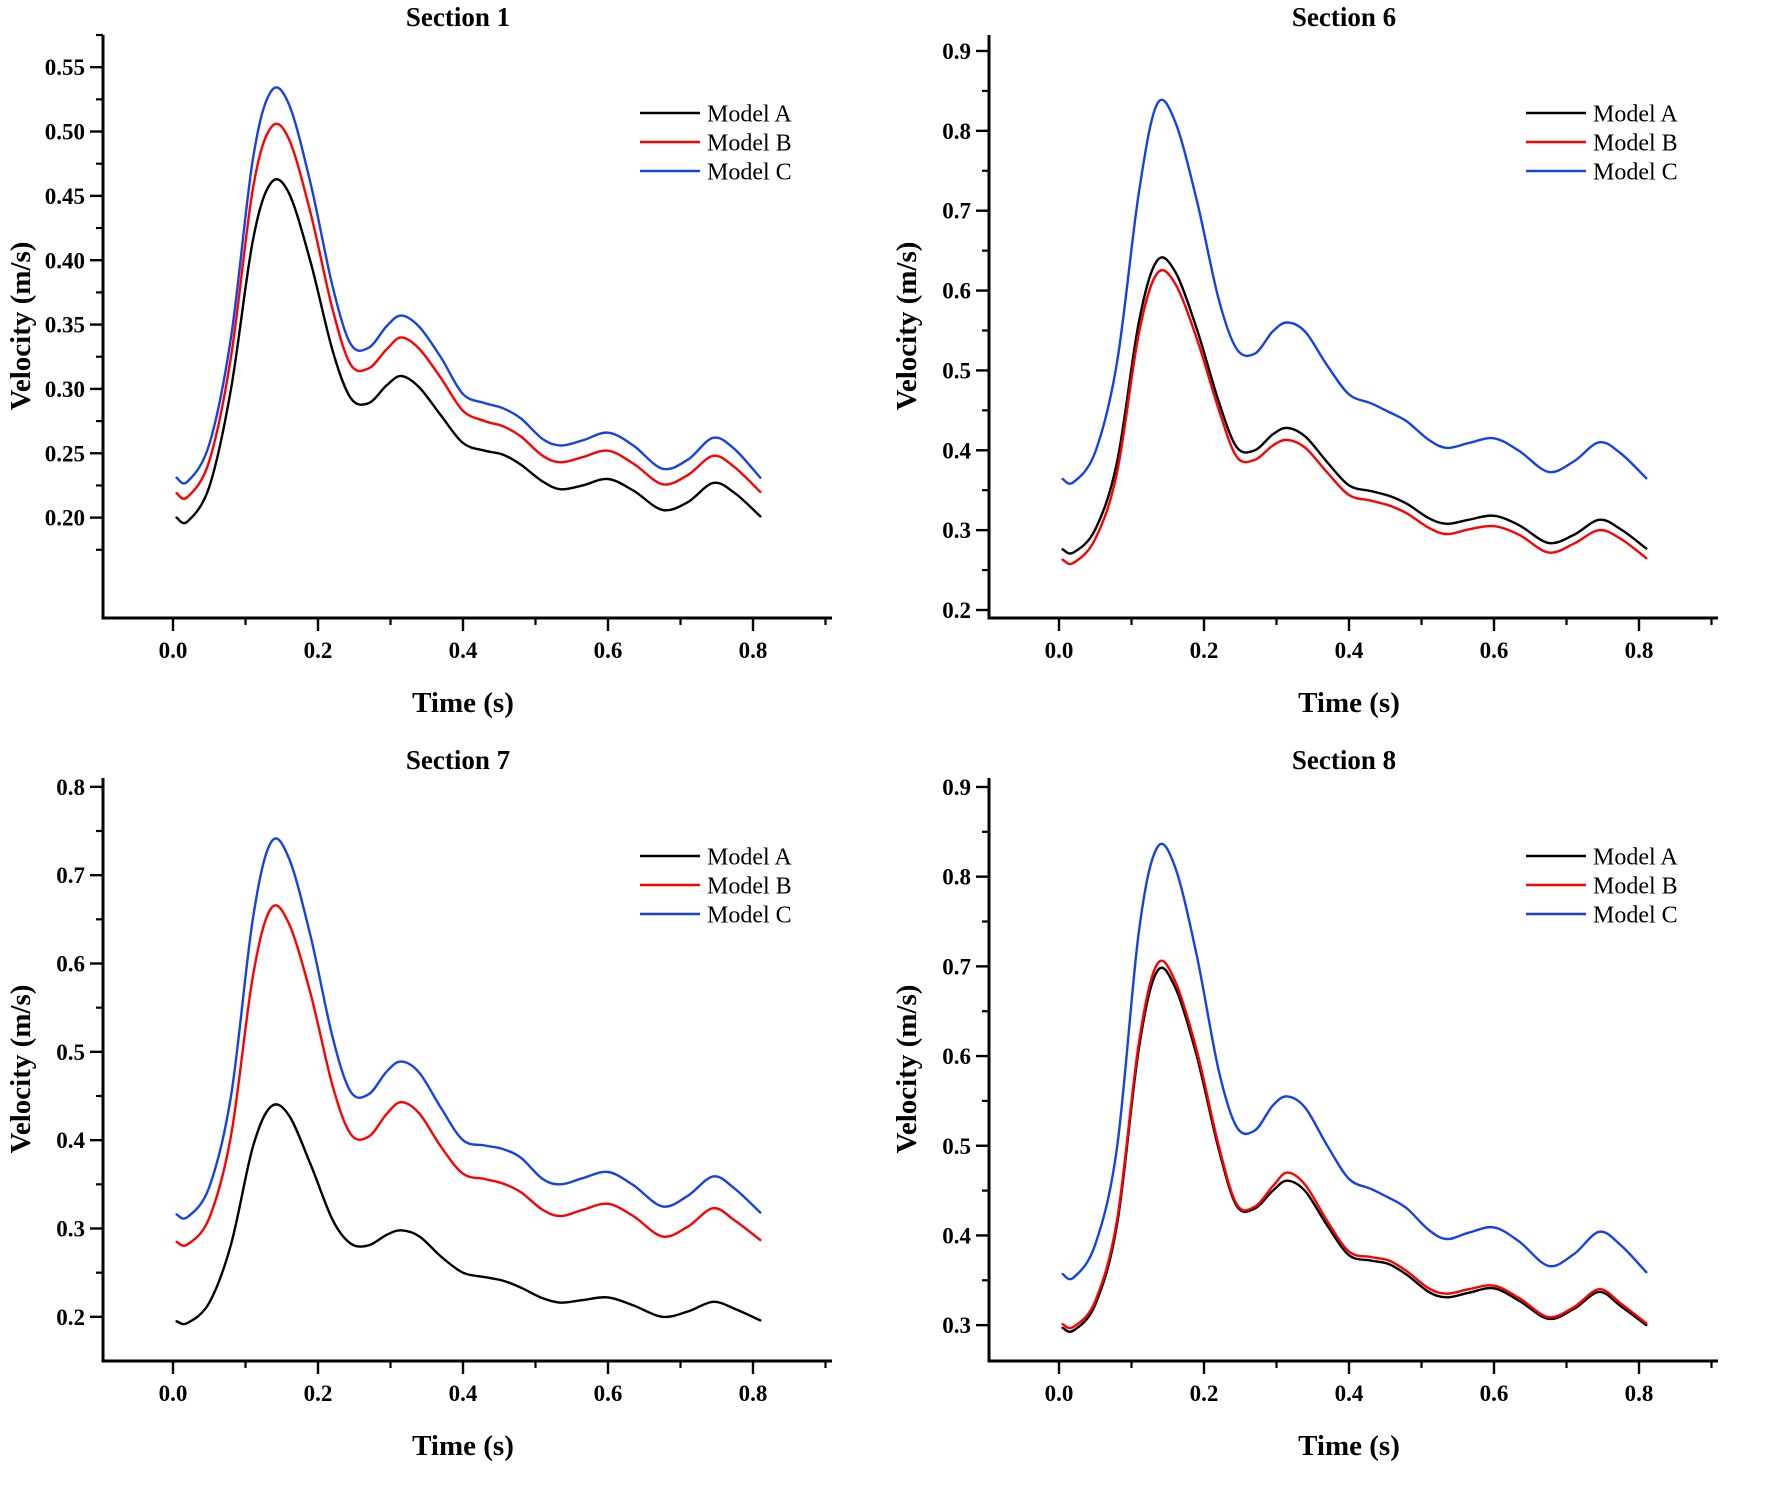  I want to click on y-tick-label: 0.50, so click(65, 132).